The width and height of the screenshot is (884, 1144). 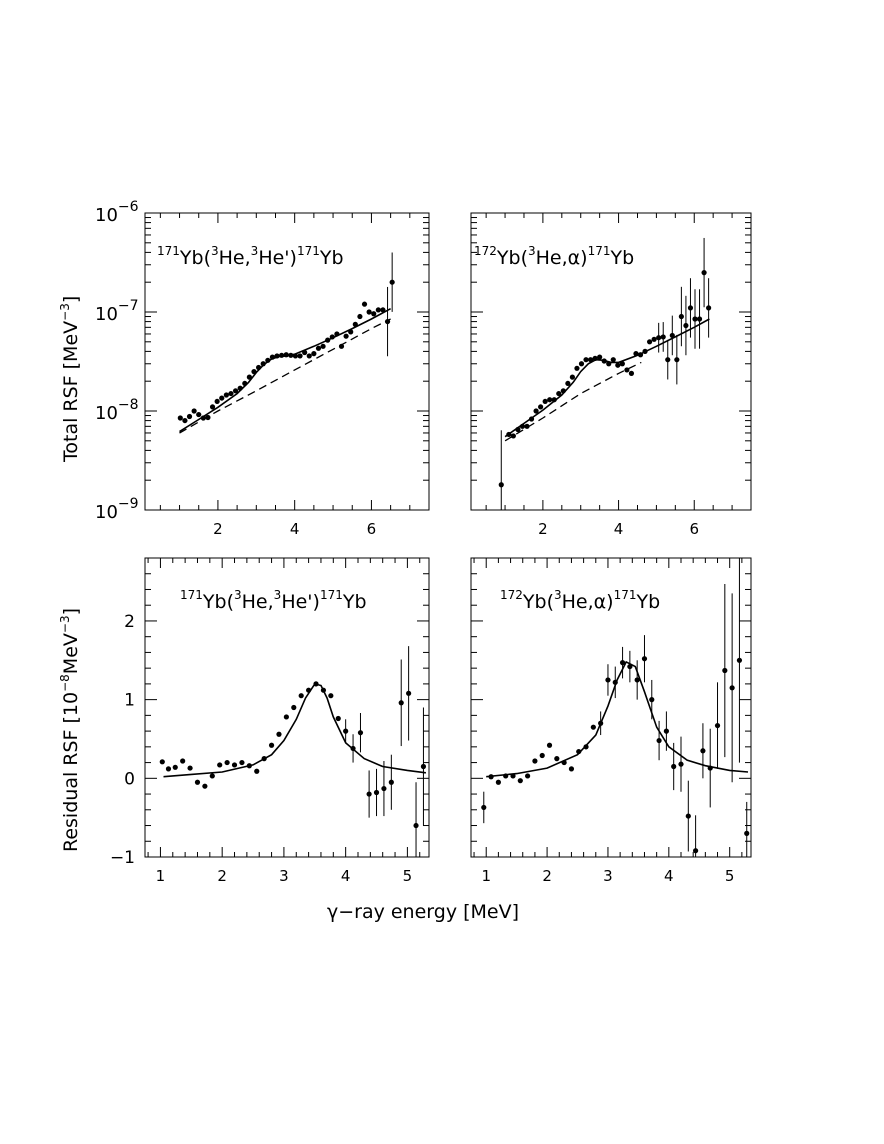 I want to click on bottom-right-panel: 1 2 3 4 5 172Yb(3He,α)171Yb, so click(x=611, y=721).